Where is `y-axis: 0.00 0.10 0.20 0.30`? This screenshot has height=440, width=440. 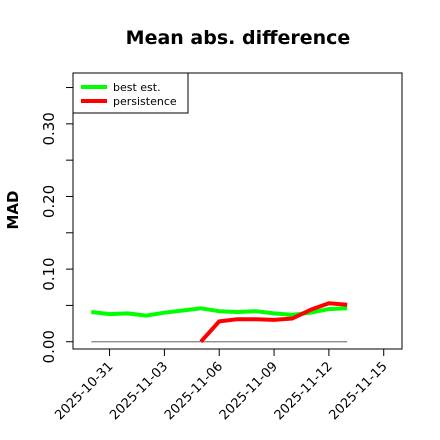
y-axis: 0.00 0.10 0.20 0.30 is located at coordinates (56, 225).